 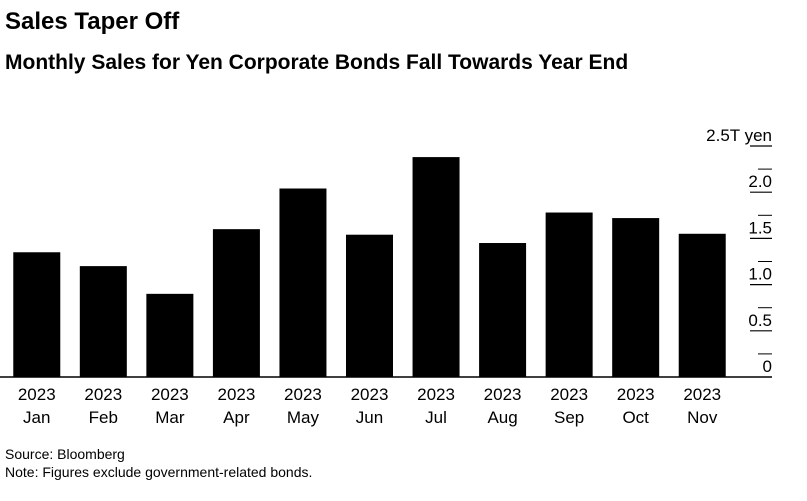 I want to click on y-tick-label: 0.5, so click(x=760, y=320).